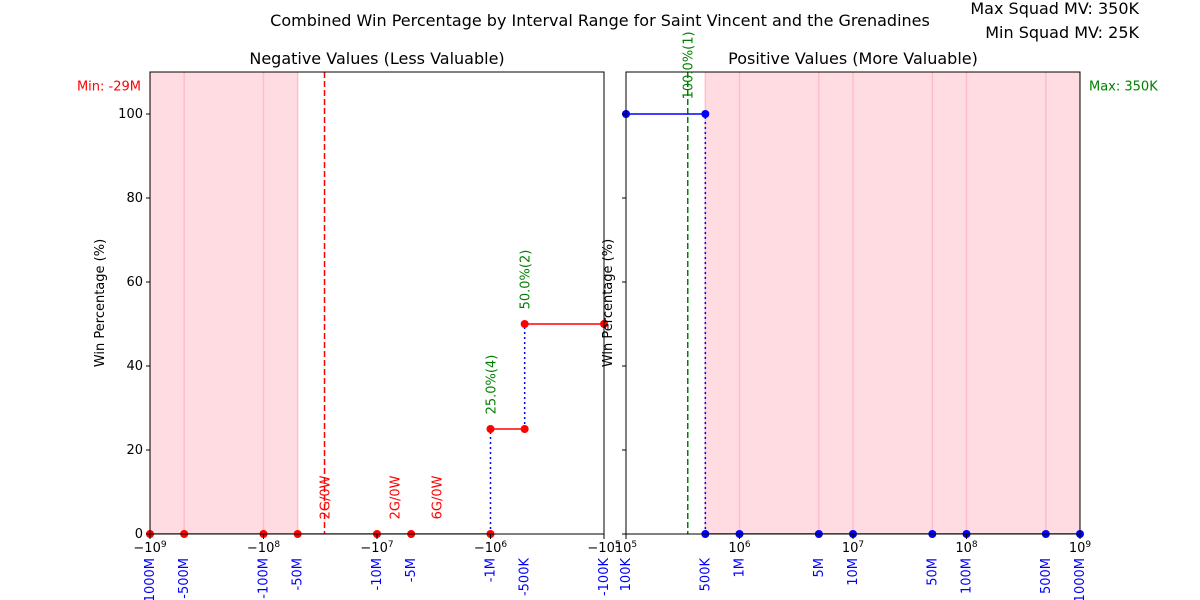  I want to click on x-tick-label: −105, so click(603, 548).